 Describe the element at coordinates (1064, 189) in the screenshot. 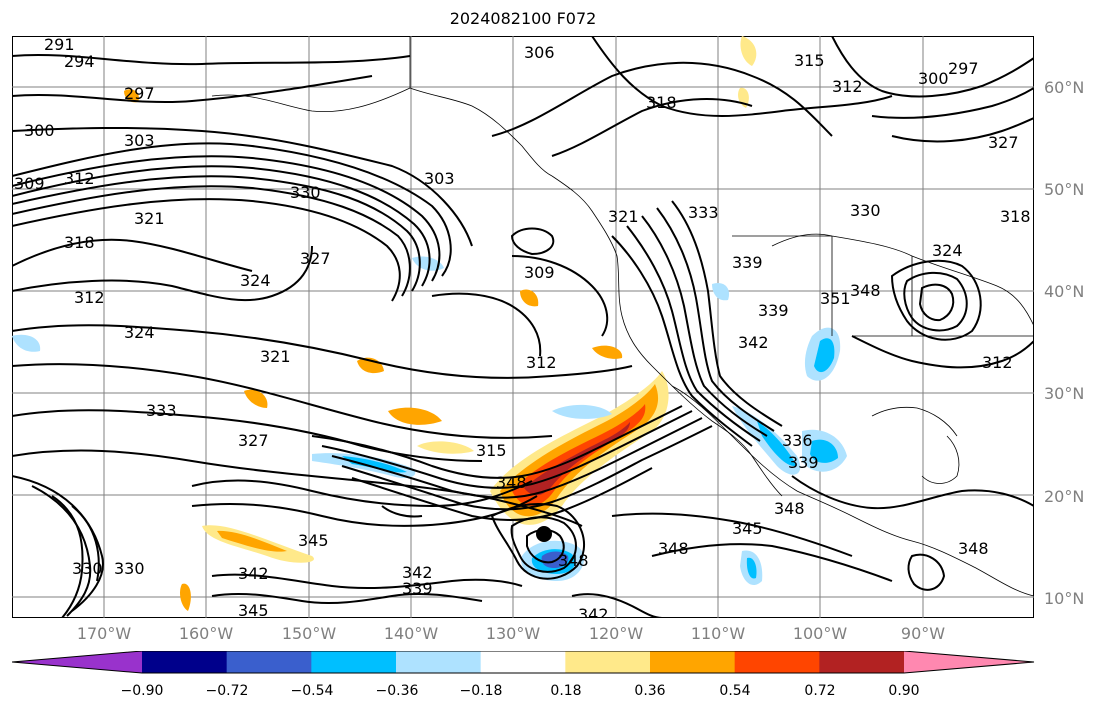

I see `lat-label: 50°N` at that location.